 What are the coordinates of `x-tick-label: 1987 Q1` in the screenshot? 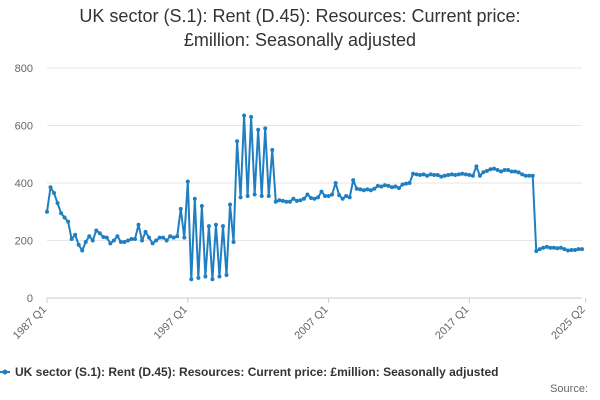 It's located at (30, 323).